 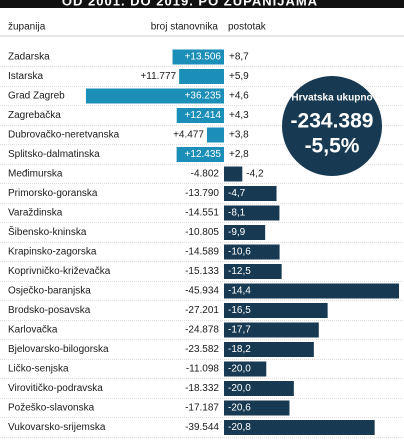 What do you see at coordinates (202, 310) in the screenshot?
I see `value-label: -27.201` at bounding box center [202, 310].